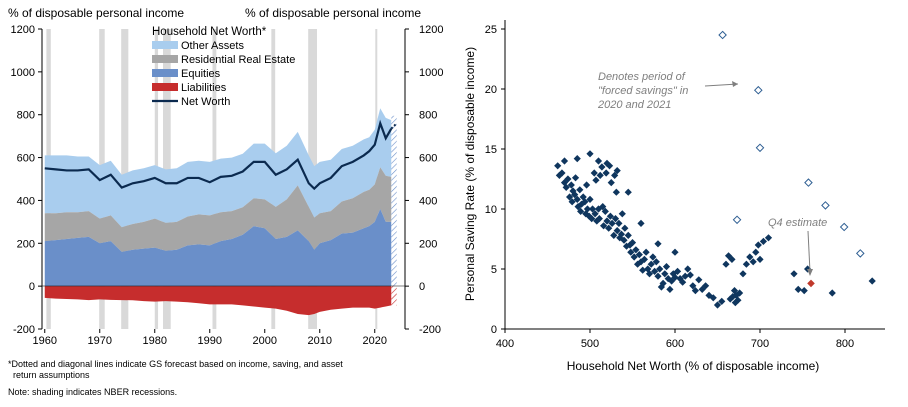  What do you see at coordinates (218, 248) in the screenshot?
I see `equities-area` at bounding box center [218, 248].